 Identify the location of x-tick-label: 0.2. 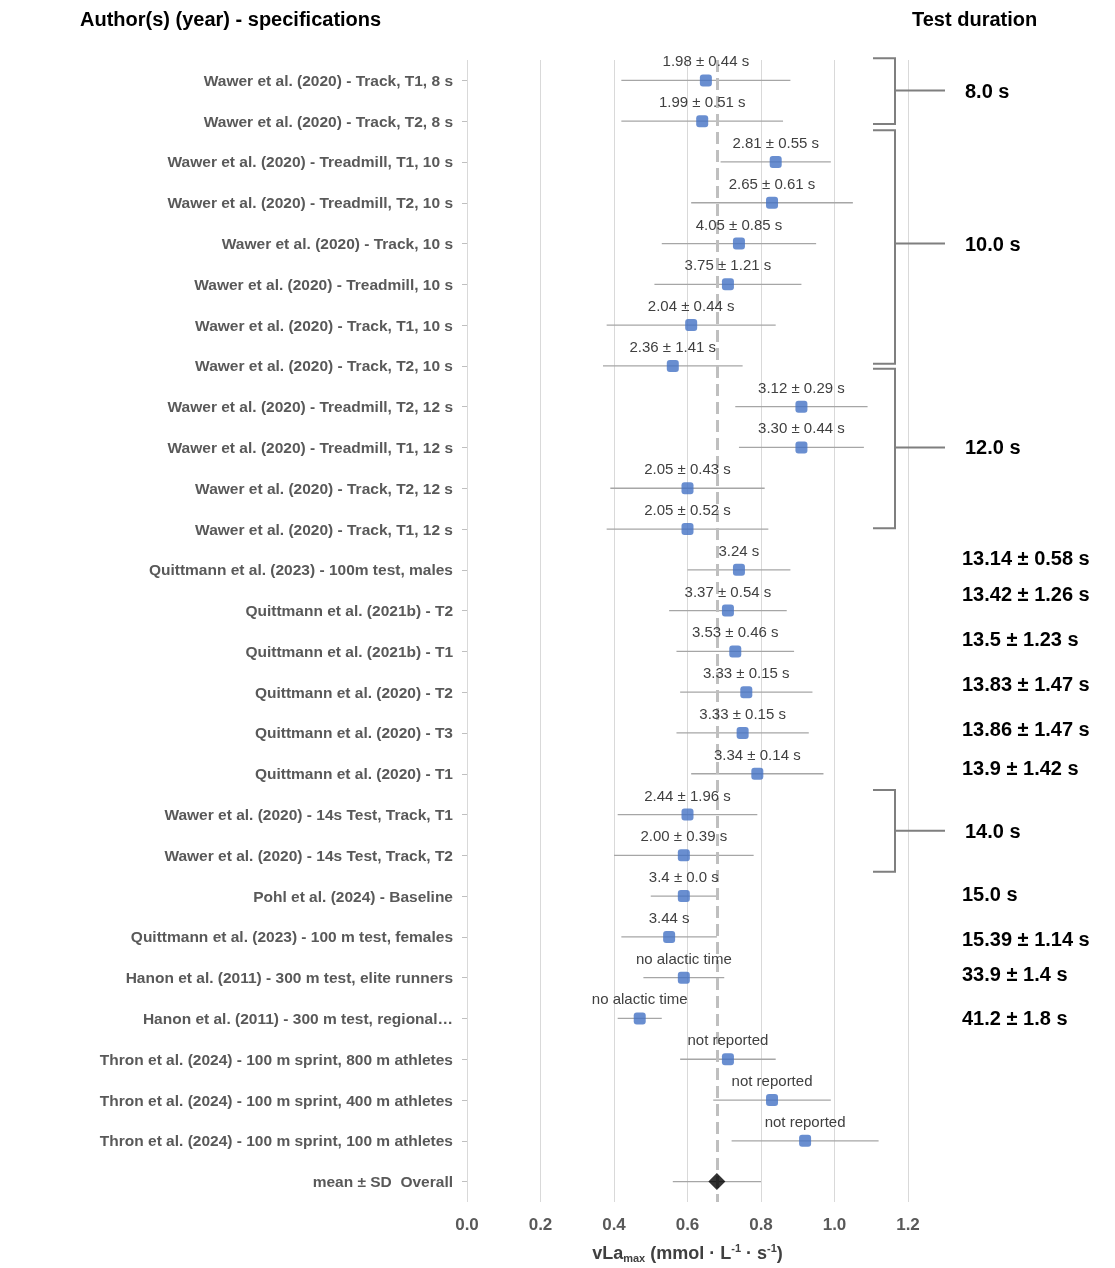
(540, 1224).